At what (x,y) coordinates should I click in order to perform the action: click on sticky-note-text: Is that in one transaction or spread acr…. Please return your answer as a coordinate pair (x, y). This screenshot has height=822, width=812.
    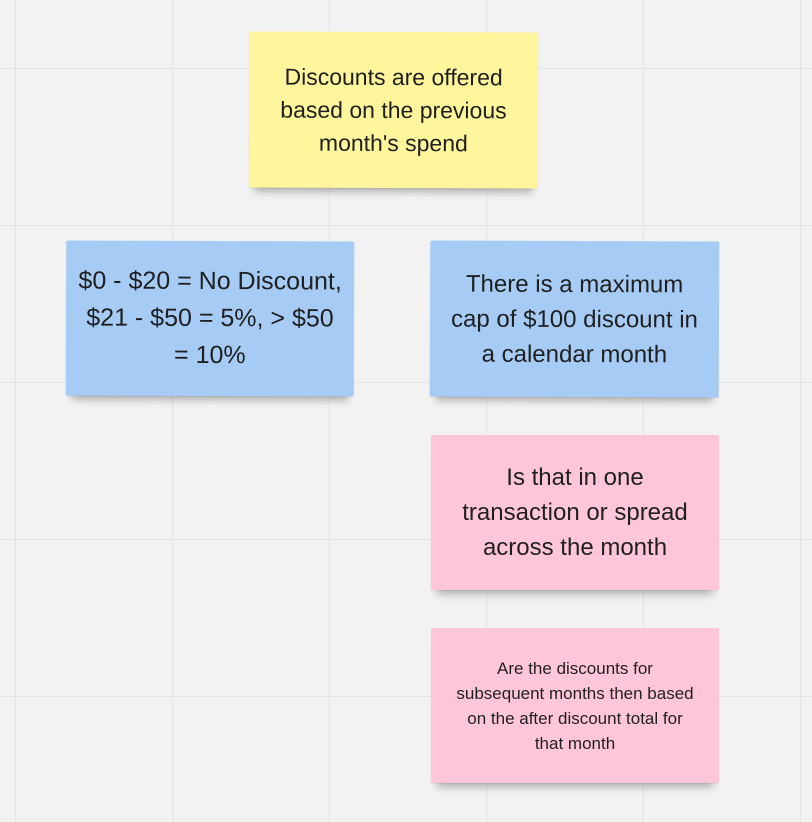
    Looking at the image, I should click on (575, 512).